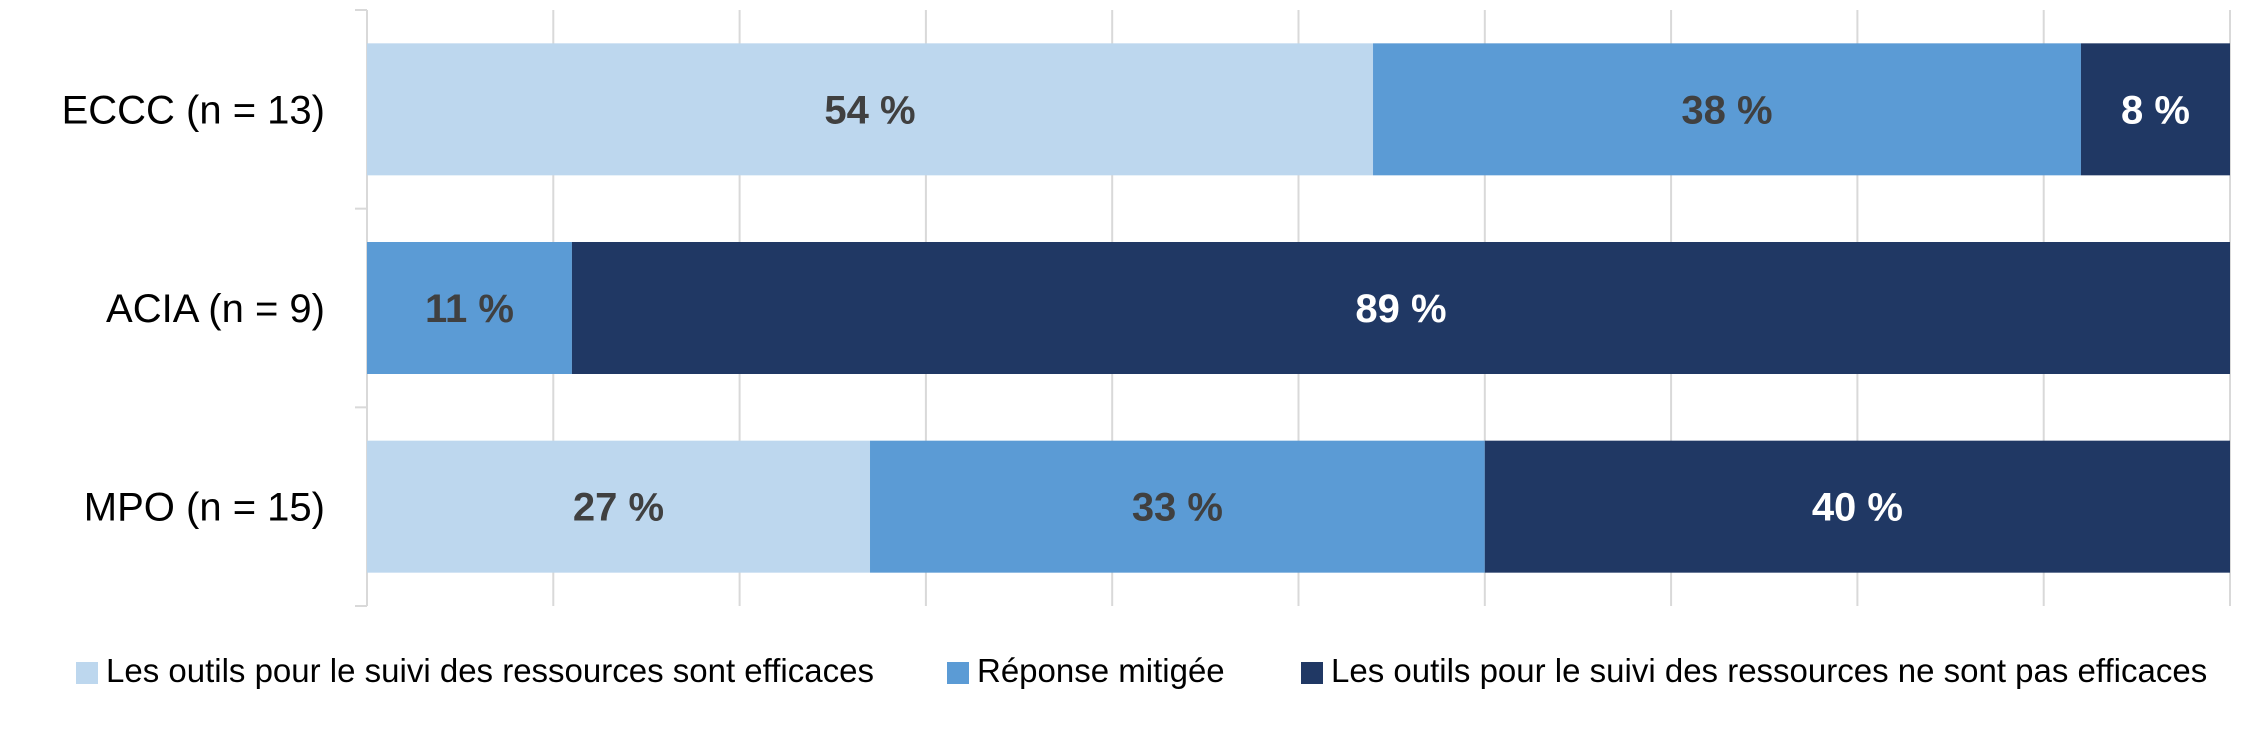  I want to click on legend-label: Réponse mitigée, so click(1101, 670).